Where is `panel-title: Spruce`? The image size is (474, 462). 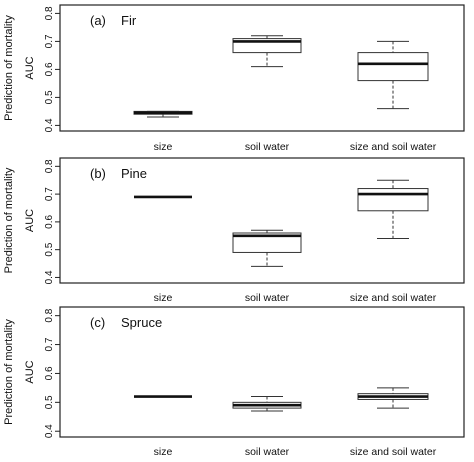
panel-title: Spruce is located at coordinates (141, 322).